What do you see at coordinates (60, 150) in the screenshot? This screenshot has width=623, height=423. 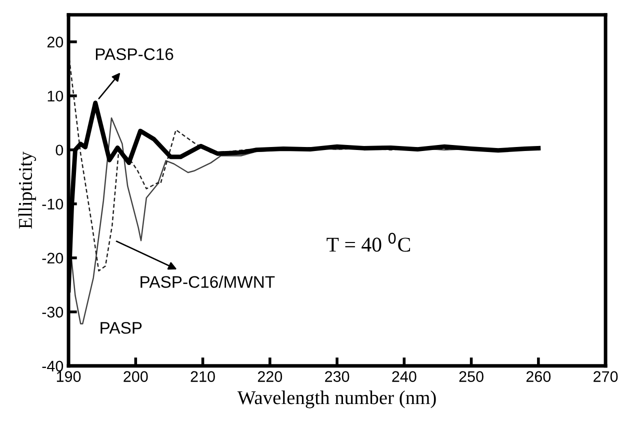 I see `y-tick-label: 0` at bounding box center [60, 150].